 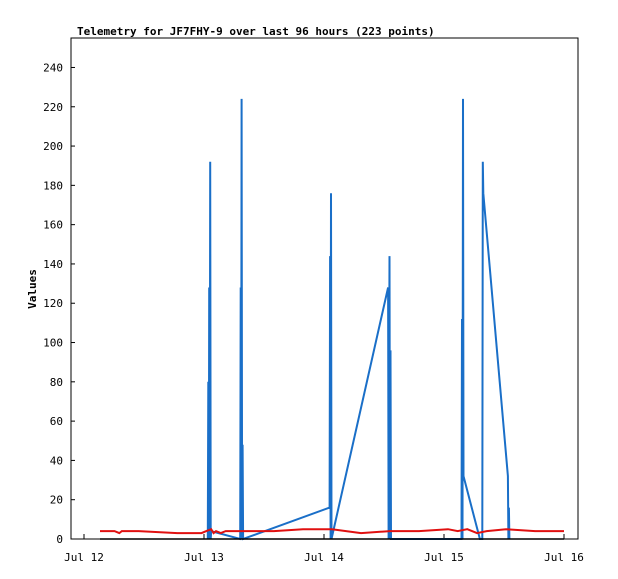 I want to click on x-tick-label: Jul 14, so click(x=324, y=557).